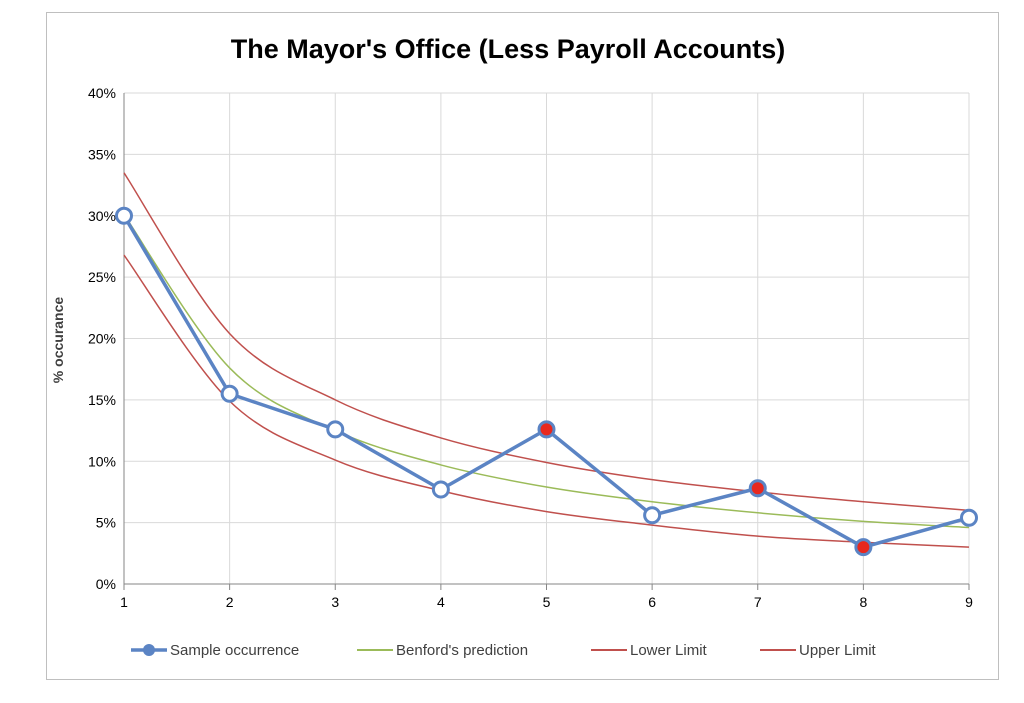 Image resolution: width=1024 pixels, height=703 pixels. What do you see at coordinates (102, 339) in the screenshot?
I see `y-tick-label: 20%` at bounding box center [102, 339].